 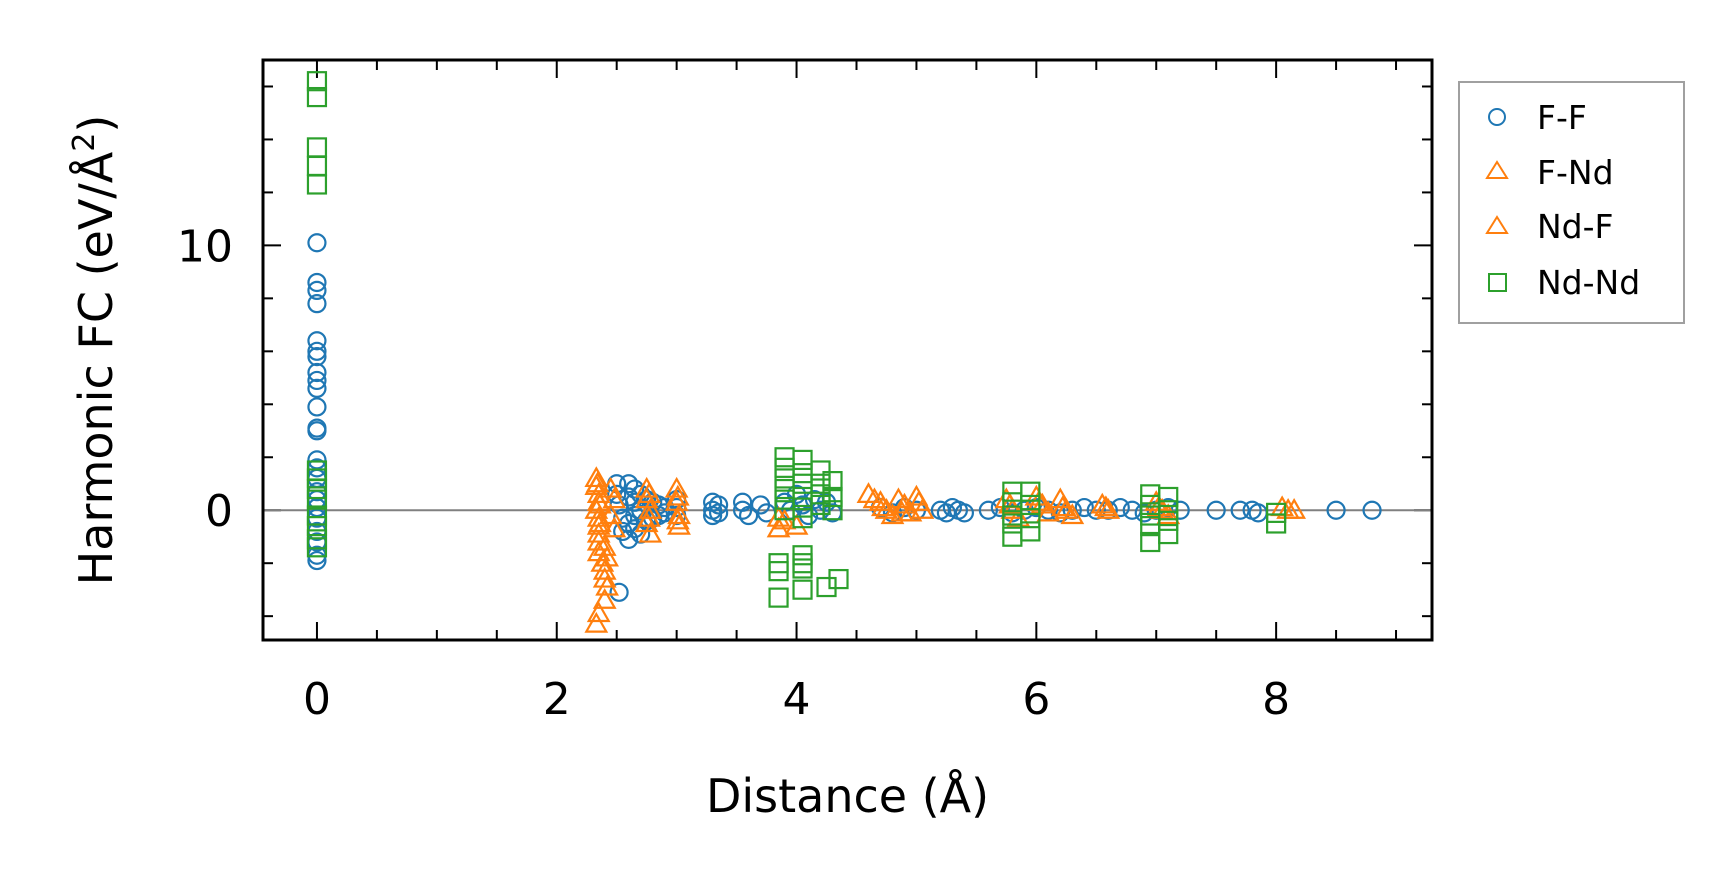 What do you see at coordinates (317, 699) in the screenshot?
I see `x-tick-label: 0` at bounding box center [317, 699].